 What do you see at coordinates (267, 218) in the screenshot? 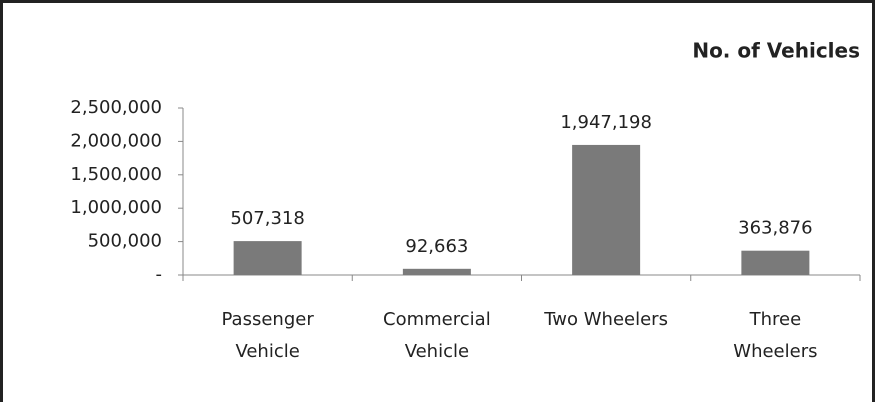
I see `value-label: 507,318` at bounding box center [267, 218].